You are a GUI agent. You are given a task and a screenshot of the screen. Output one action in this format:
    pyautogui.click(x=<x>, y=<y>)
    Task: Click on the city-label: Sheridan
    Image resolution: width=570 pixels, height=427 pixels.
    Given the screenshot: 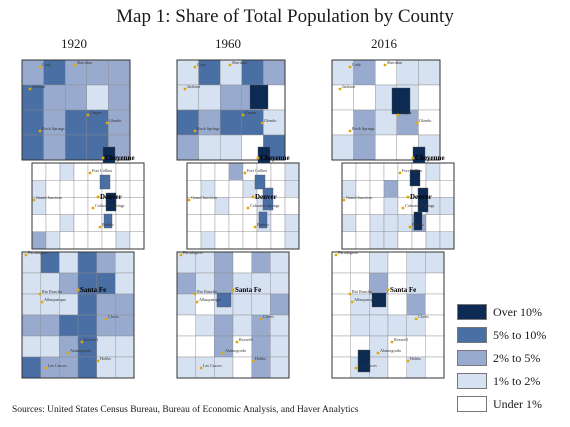 What is the action you would take?
    pyautogui.click(x=85, y=62)
    